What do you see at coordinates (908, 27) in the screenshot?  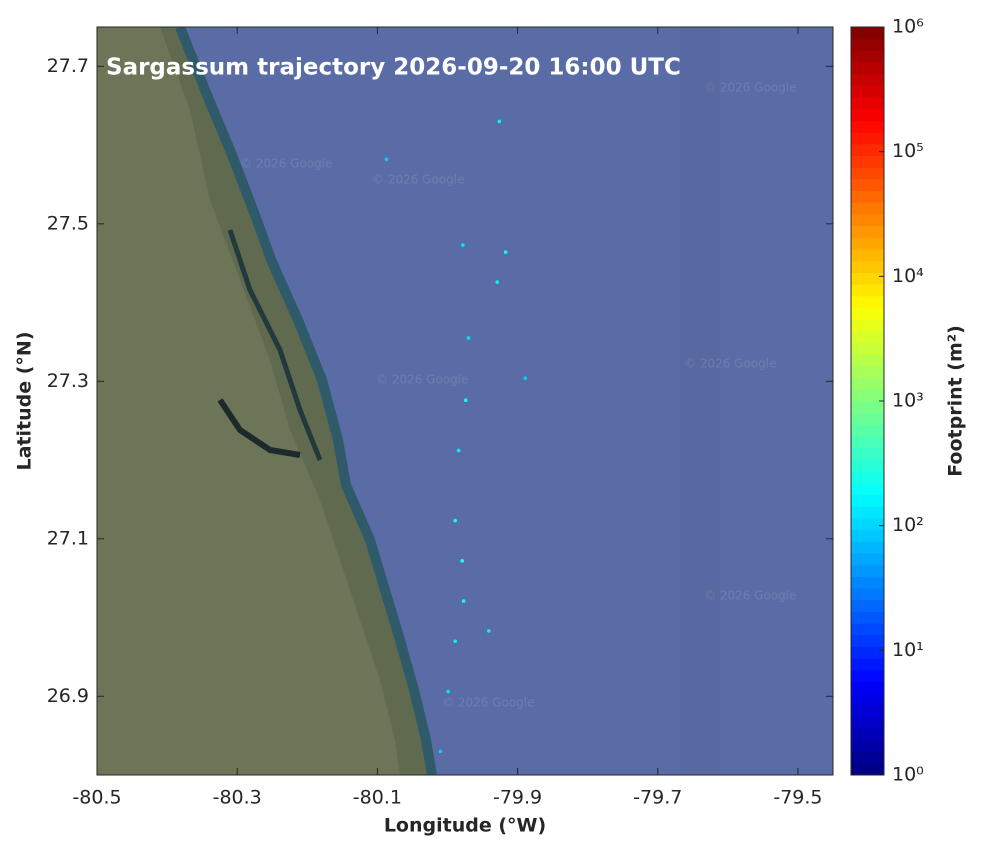 I see `colorbar-tick-label: 10⁶` at bounding box center [908, 27].